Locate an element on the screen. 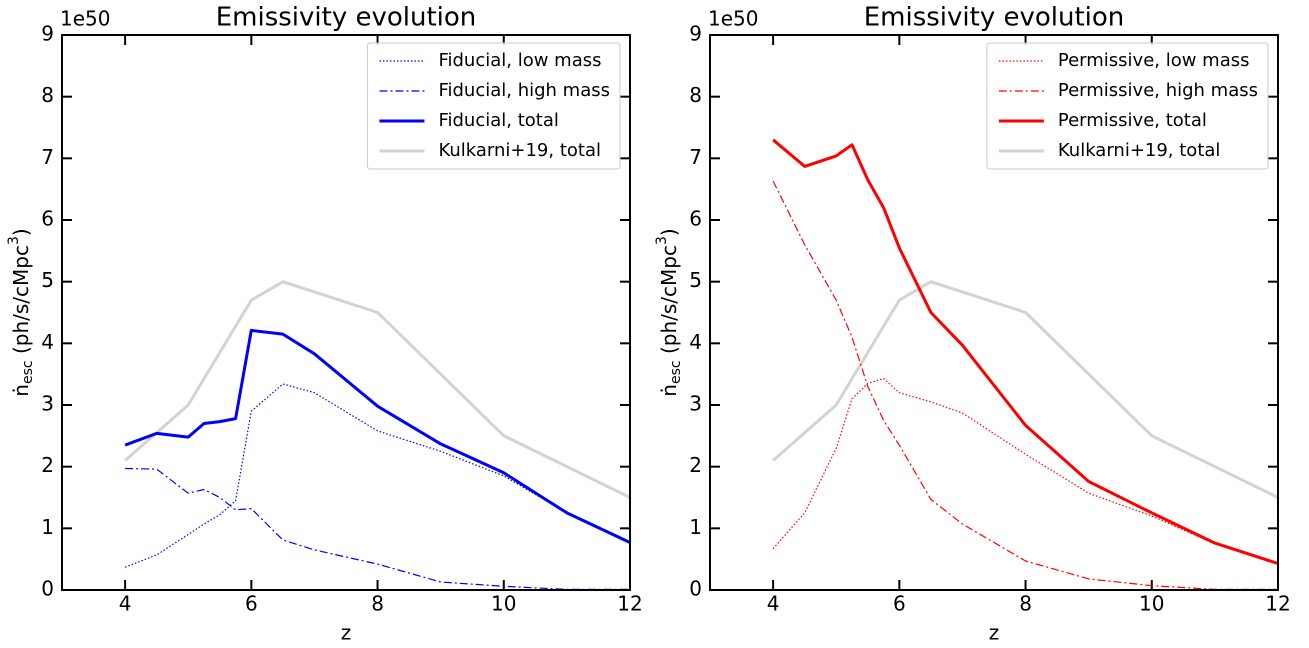 This screenshot has width=1309, height=648. legend-label: Fiducial, high mass is located at coordinates (524, 90).